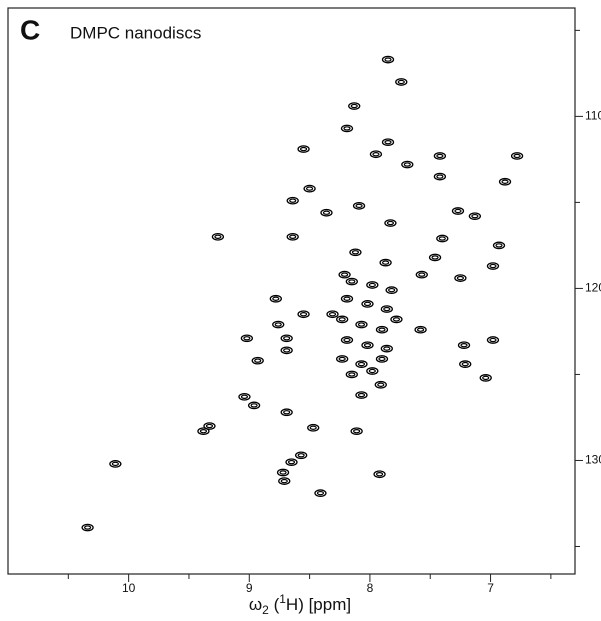 The image size is (601, 621). What do you see at coordinates (370, 588) in the screenshot?
I see `x-tick-label: 8` at bounding box center [370, 588].